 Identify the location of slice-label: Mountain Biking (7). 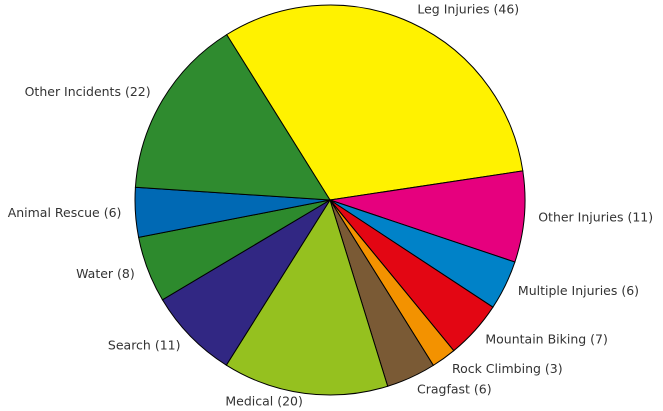
(546, 338).